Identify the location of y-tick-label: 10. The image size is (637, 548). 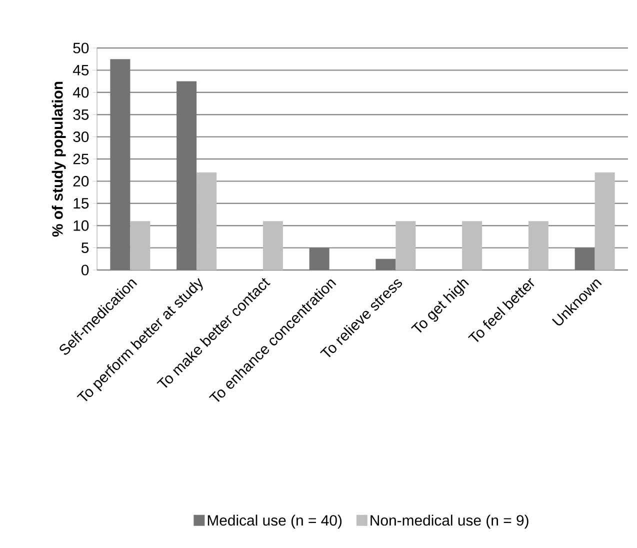
(81, 225).